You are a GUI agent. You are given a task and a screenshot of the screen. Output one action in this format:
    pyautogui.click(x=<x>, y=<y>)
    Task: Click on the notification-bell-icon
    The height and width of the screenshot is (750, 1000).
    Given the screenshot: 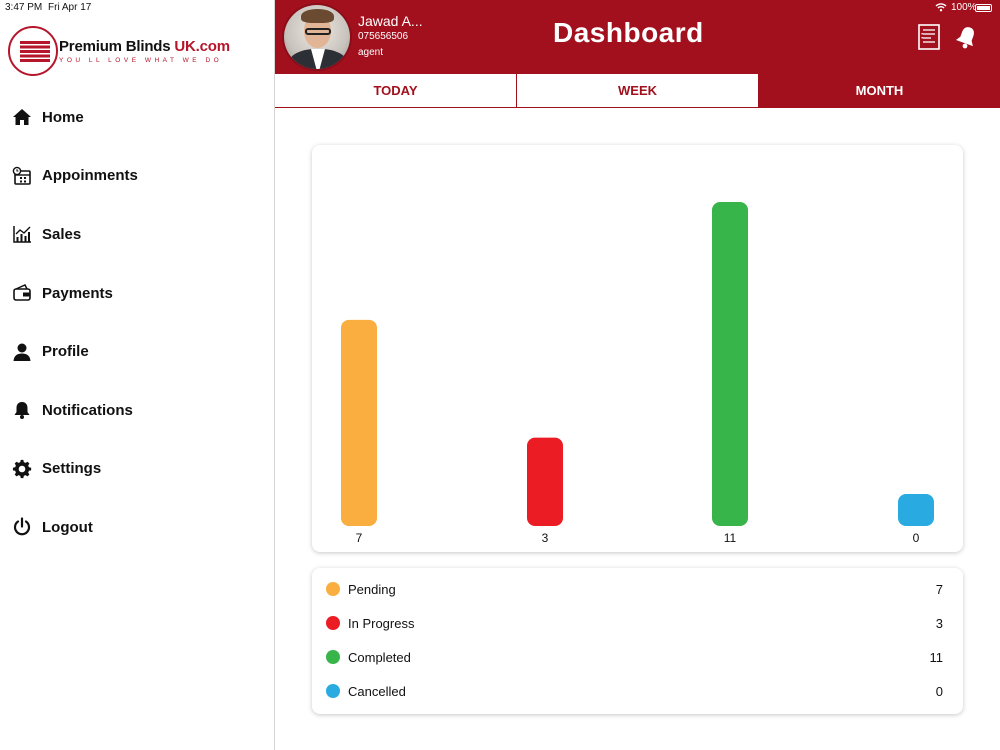 What is the action you would take?
    pyautogui.click(x=968, y=37)
    